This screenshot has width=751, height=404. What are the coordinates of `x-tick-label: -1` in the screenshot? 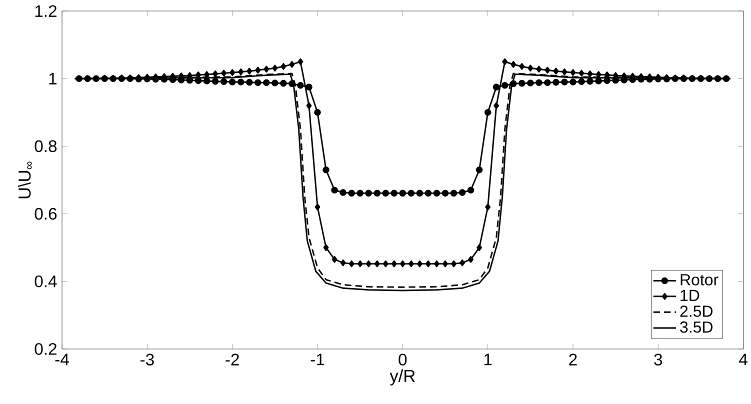 It's located at (317, 360).